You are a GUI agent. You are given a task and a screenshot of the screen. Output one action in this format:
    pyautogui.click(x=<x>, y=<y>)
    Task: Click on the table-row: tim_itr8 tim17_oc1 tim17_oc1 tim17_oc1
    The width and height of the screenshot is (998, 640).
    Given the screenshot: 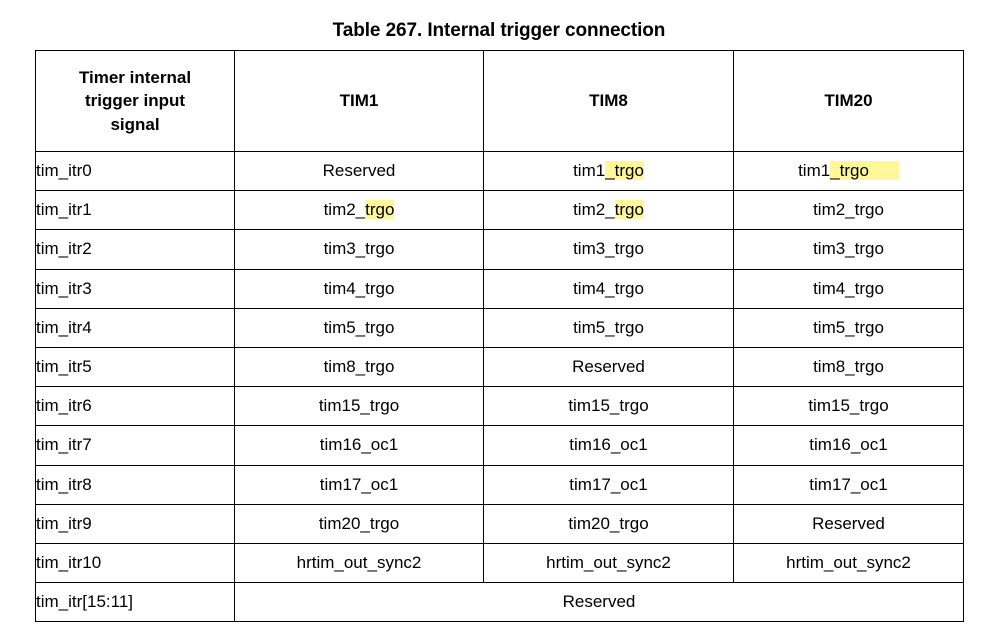 What is the action you would take?
    pyautogui.click(x=499, y=484)
    